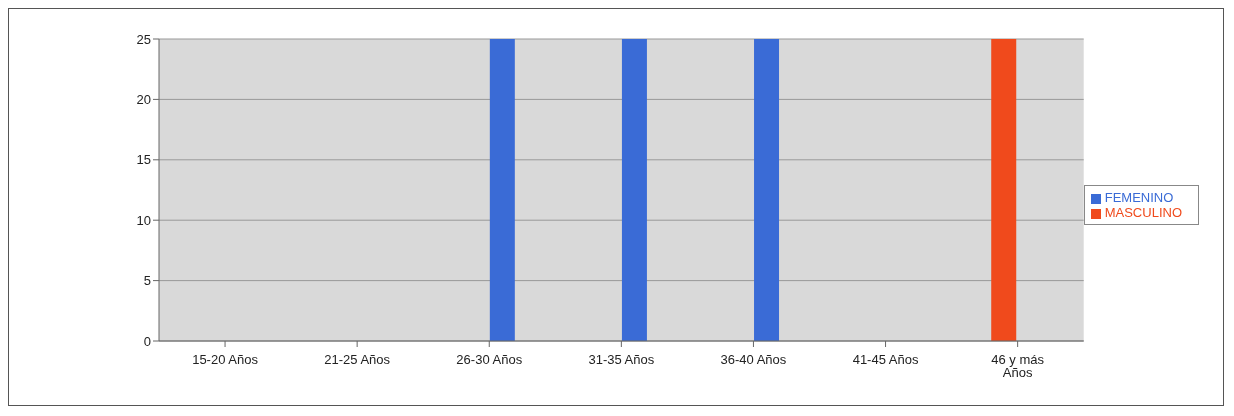 This screenshot has width=1234, height=416. What do you see at coordinates (225, 360) in the screenshot?
I see `x-tick-label: 15-20 Años` at bounding box center [225, 360].